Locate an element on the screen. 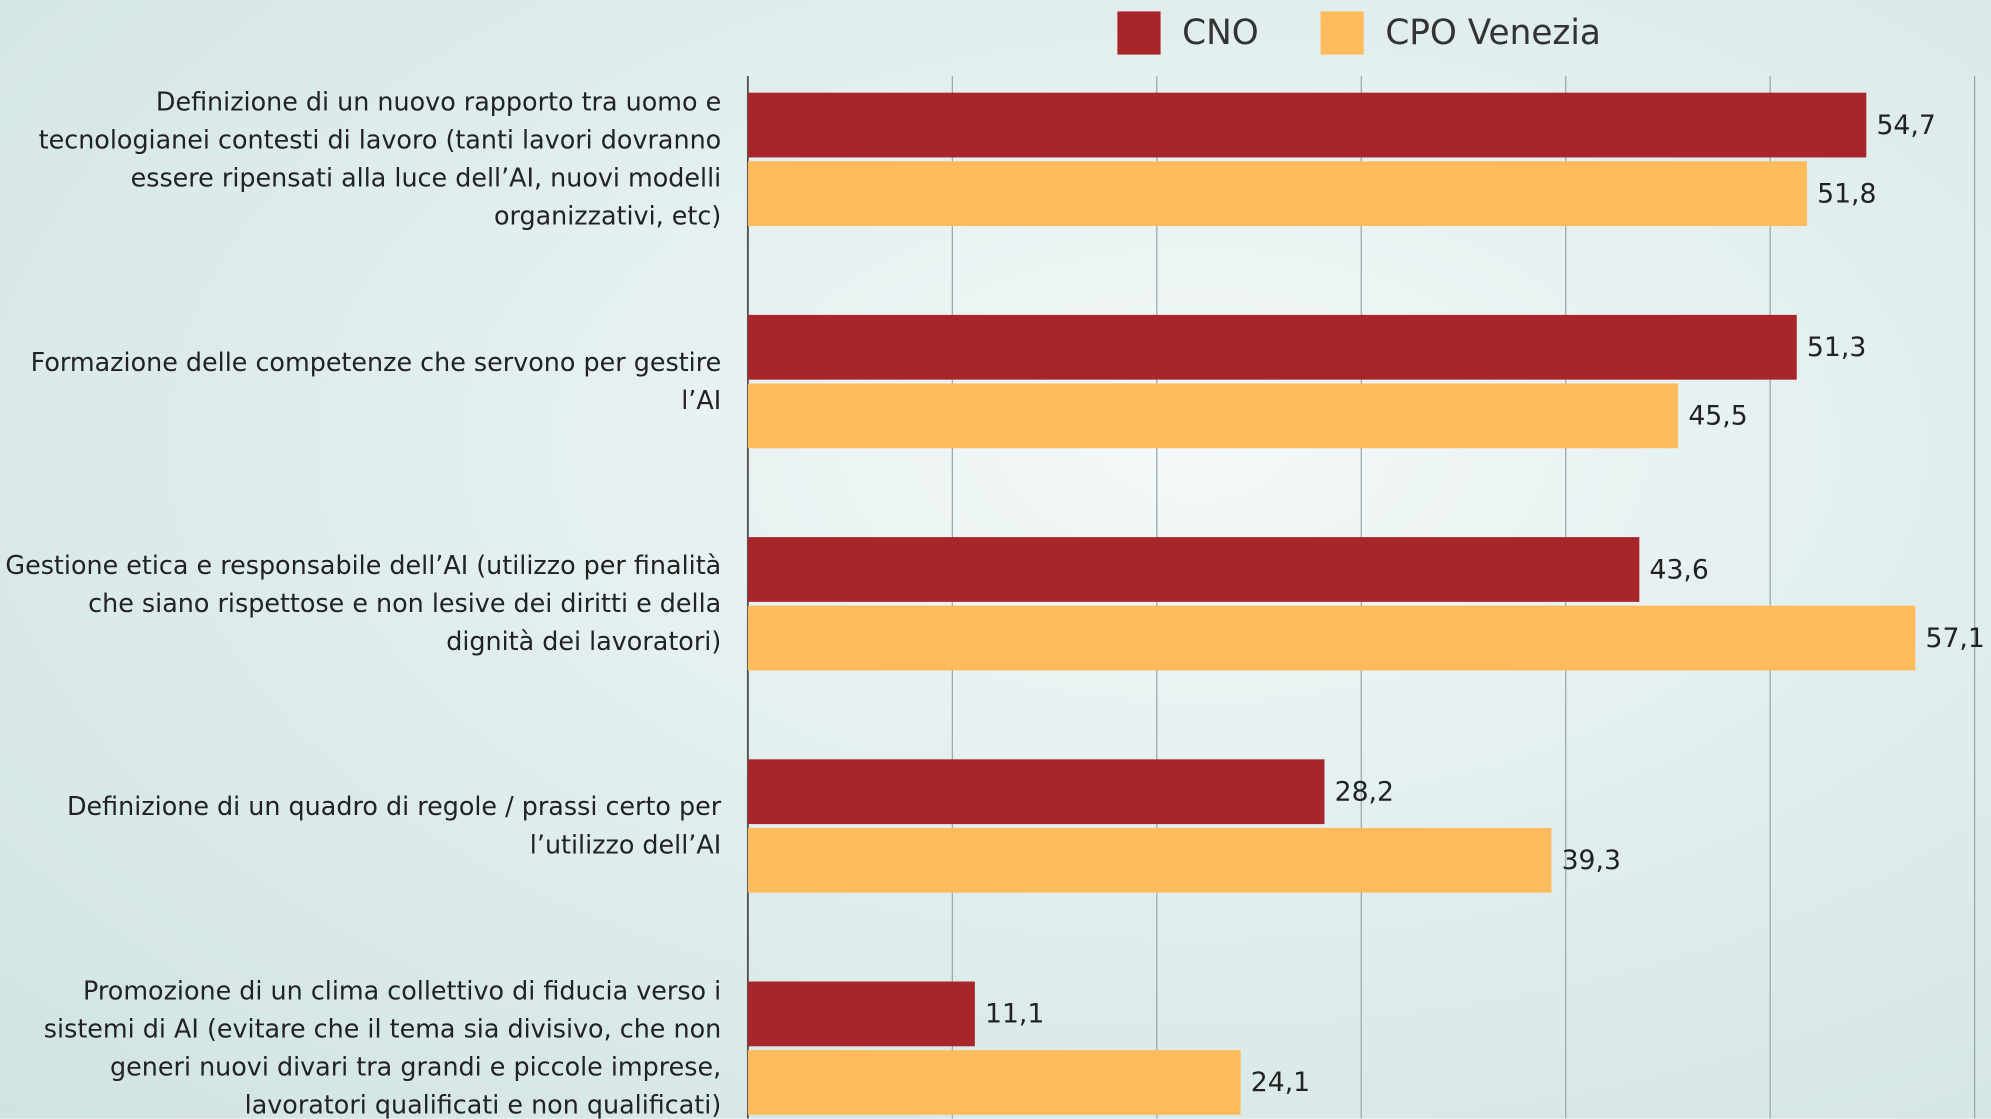 The width and height of the screenshot is (1991, 1119). value-label: 24,1 is located at coordinates (1280, 1082).